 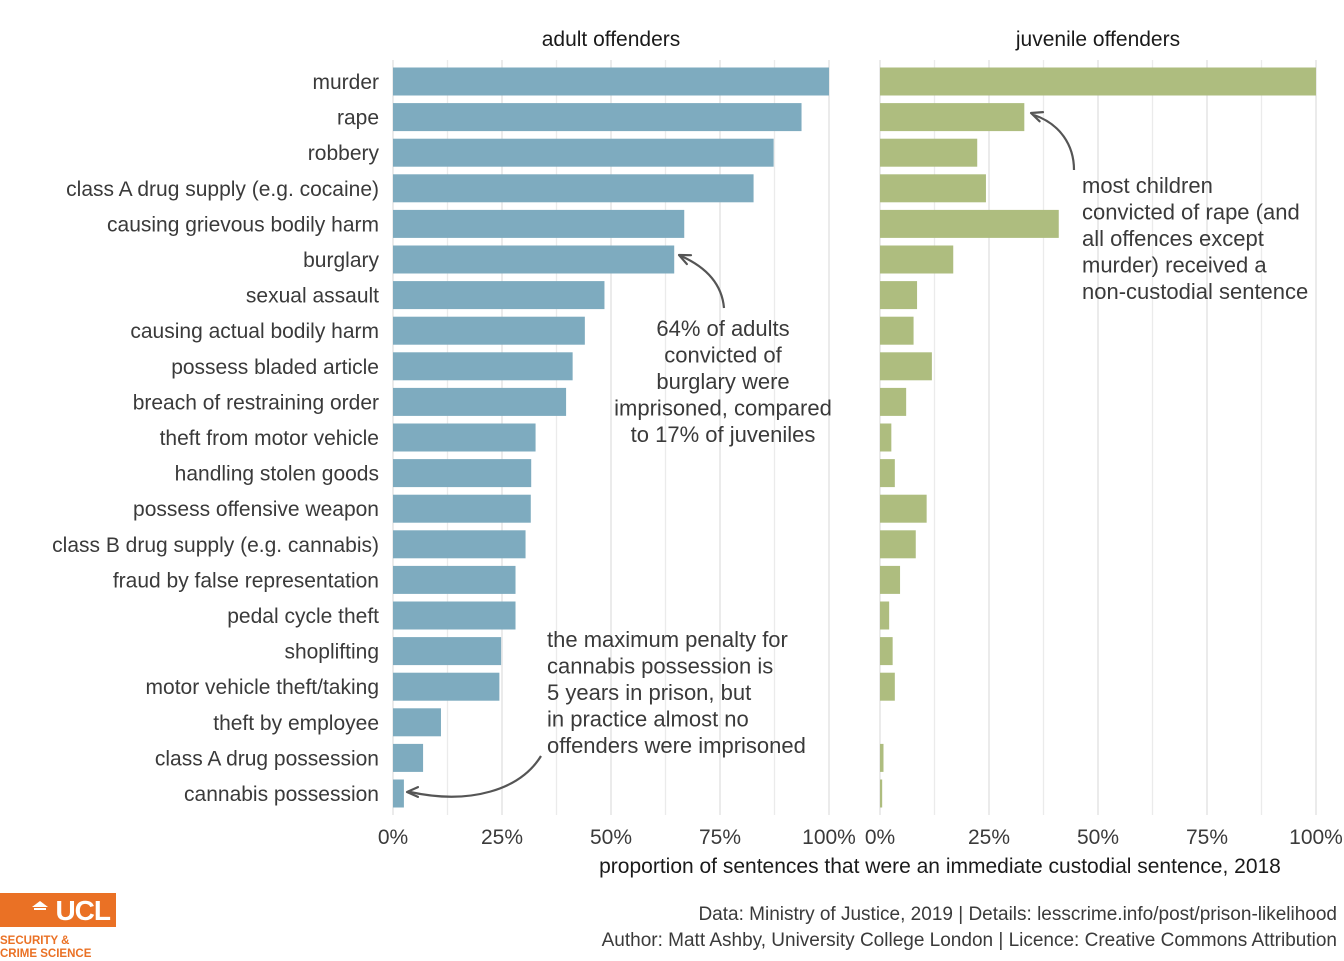 I want to click on category-label: rape, so click(x=358, y=118).